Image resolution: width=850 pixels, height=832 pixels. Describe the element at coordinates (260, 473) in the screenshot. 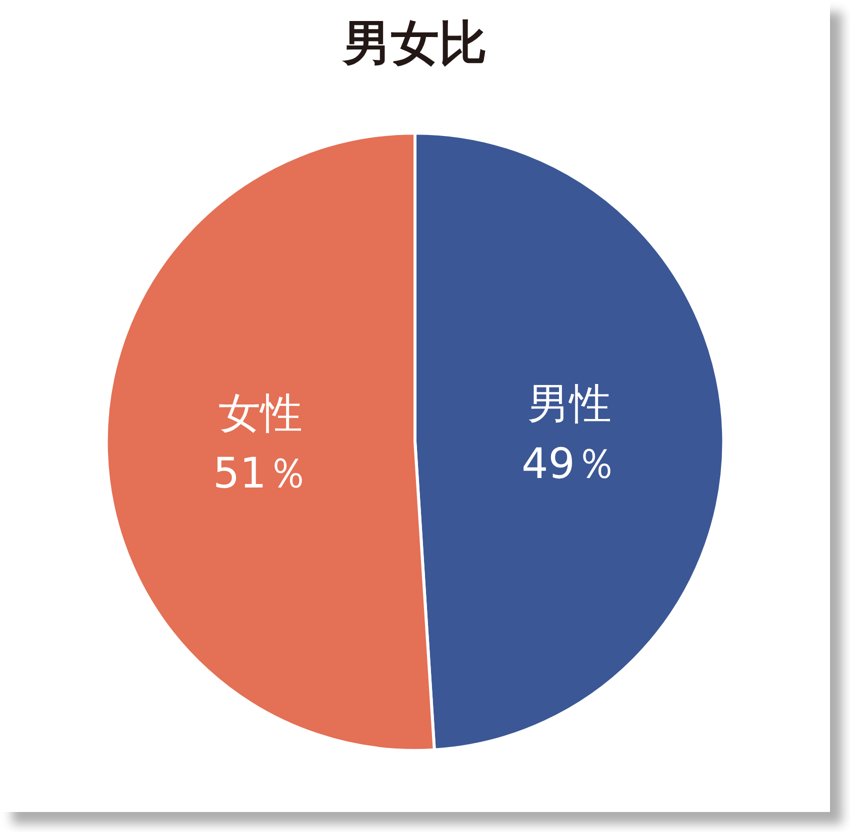

I see `data-label: 51％` at that location.